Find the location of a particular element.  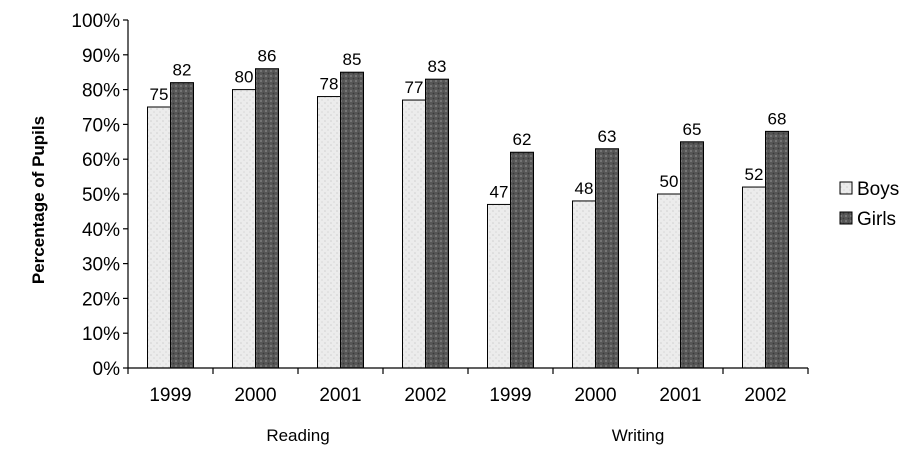

y-axis: 0% 10% 20% 30% 40% 50% 60% 70% 80% 90% 100% is located at coordinates (100, 195).